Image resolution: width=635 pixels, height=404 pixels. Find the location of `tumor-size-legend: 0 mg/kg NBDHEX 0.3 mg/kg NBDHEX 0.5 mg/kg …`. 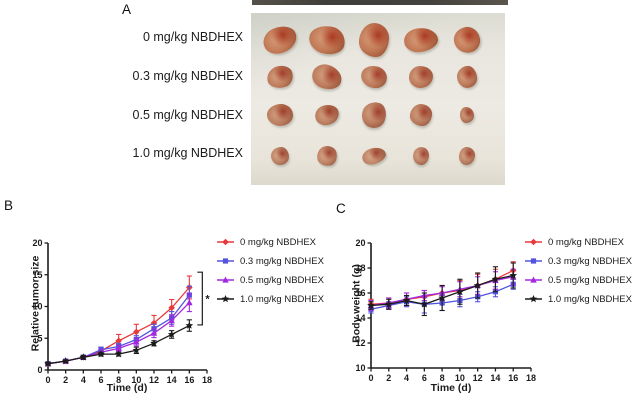

tumor-size-legend: 0 mg/kg NBDHEX 0.3 mg/kg NBDHEX 0.5 mg/kg … is located at coordinates (270, 274).